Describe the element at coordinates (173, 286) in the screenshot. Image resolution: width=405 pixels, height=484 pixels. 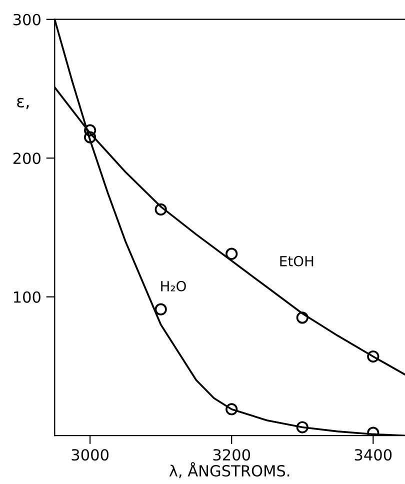
I see `annotation: H₂O` at that location.